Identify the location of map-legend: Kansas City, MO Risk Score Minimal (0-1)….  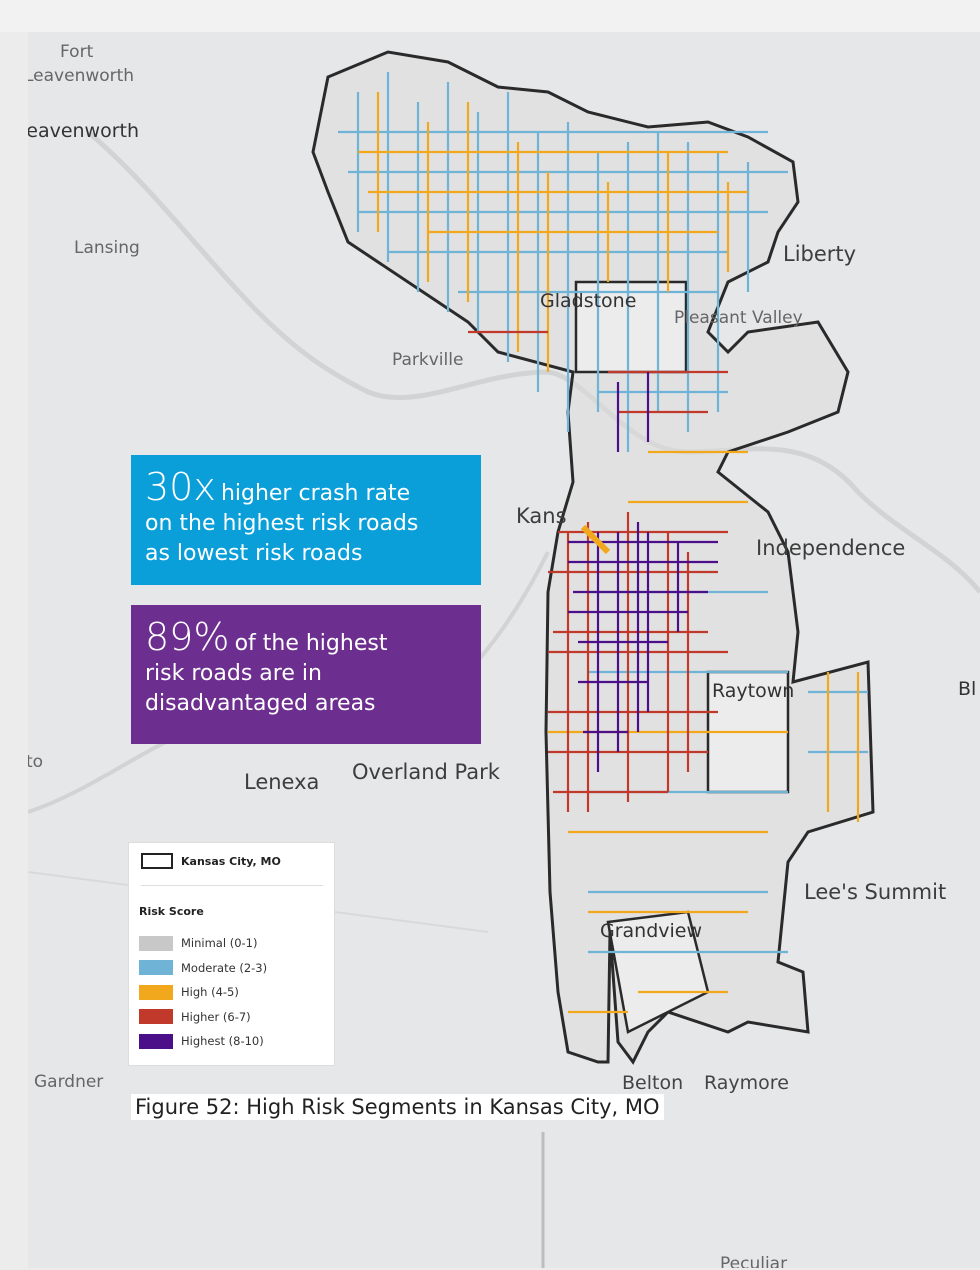
(231, 954).